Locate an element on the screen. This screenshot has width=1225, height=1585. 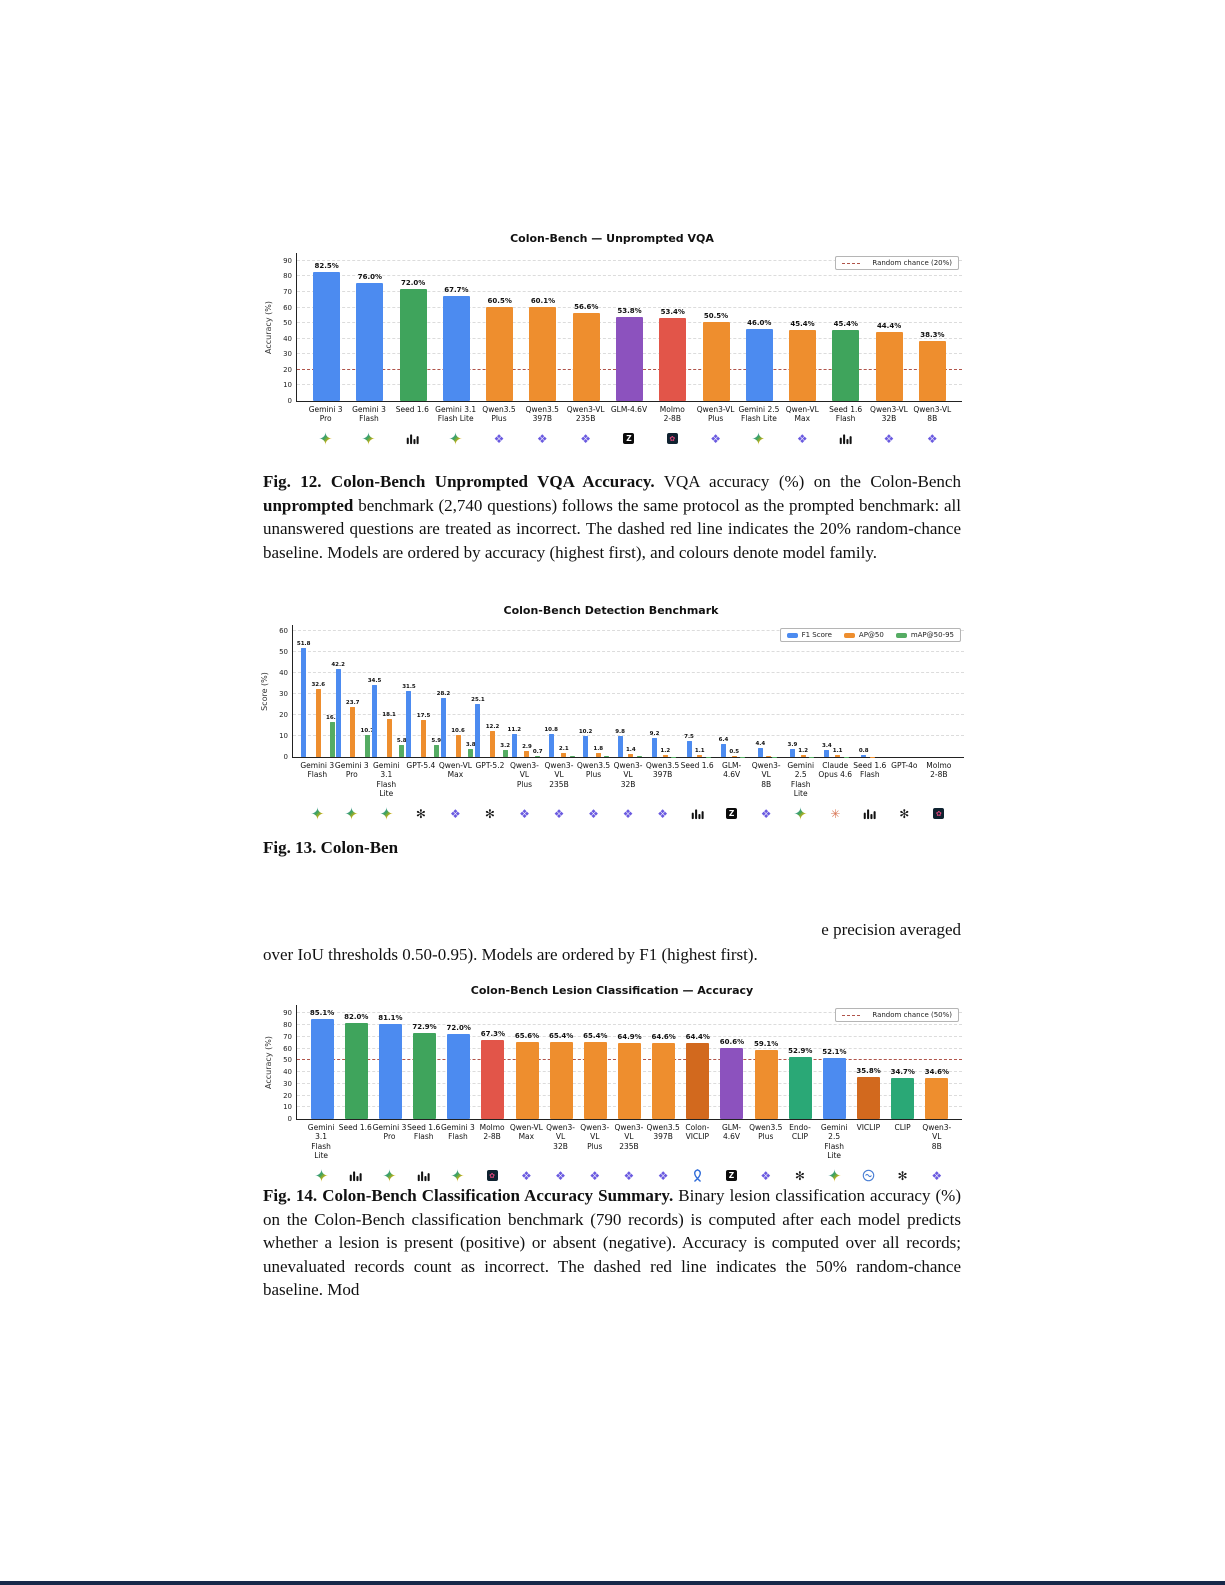
bar-group: 53.4% is located at coordinates (672, 327).